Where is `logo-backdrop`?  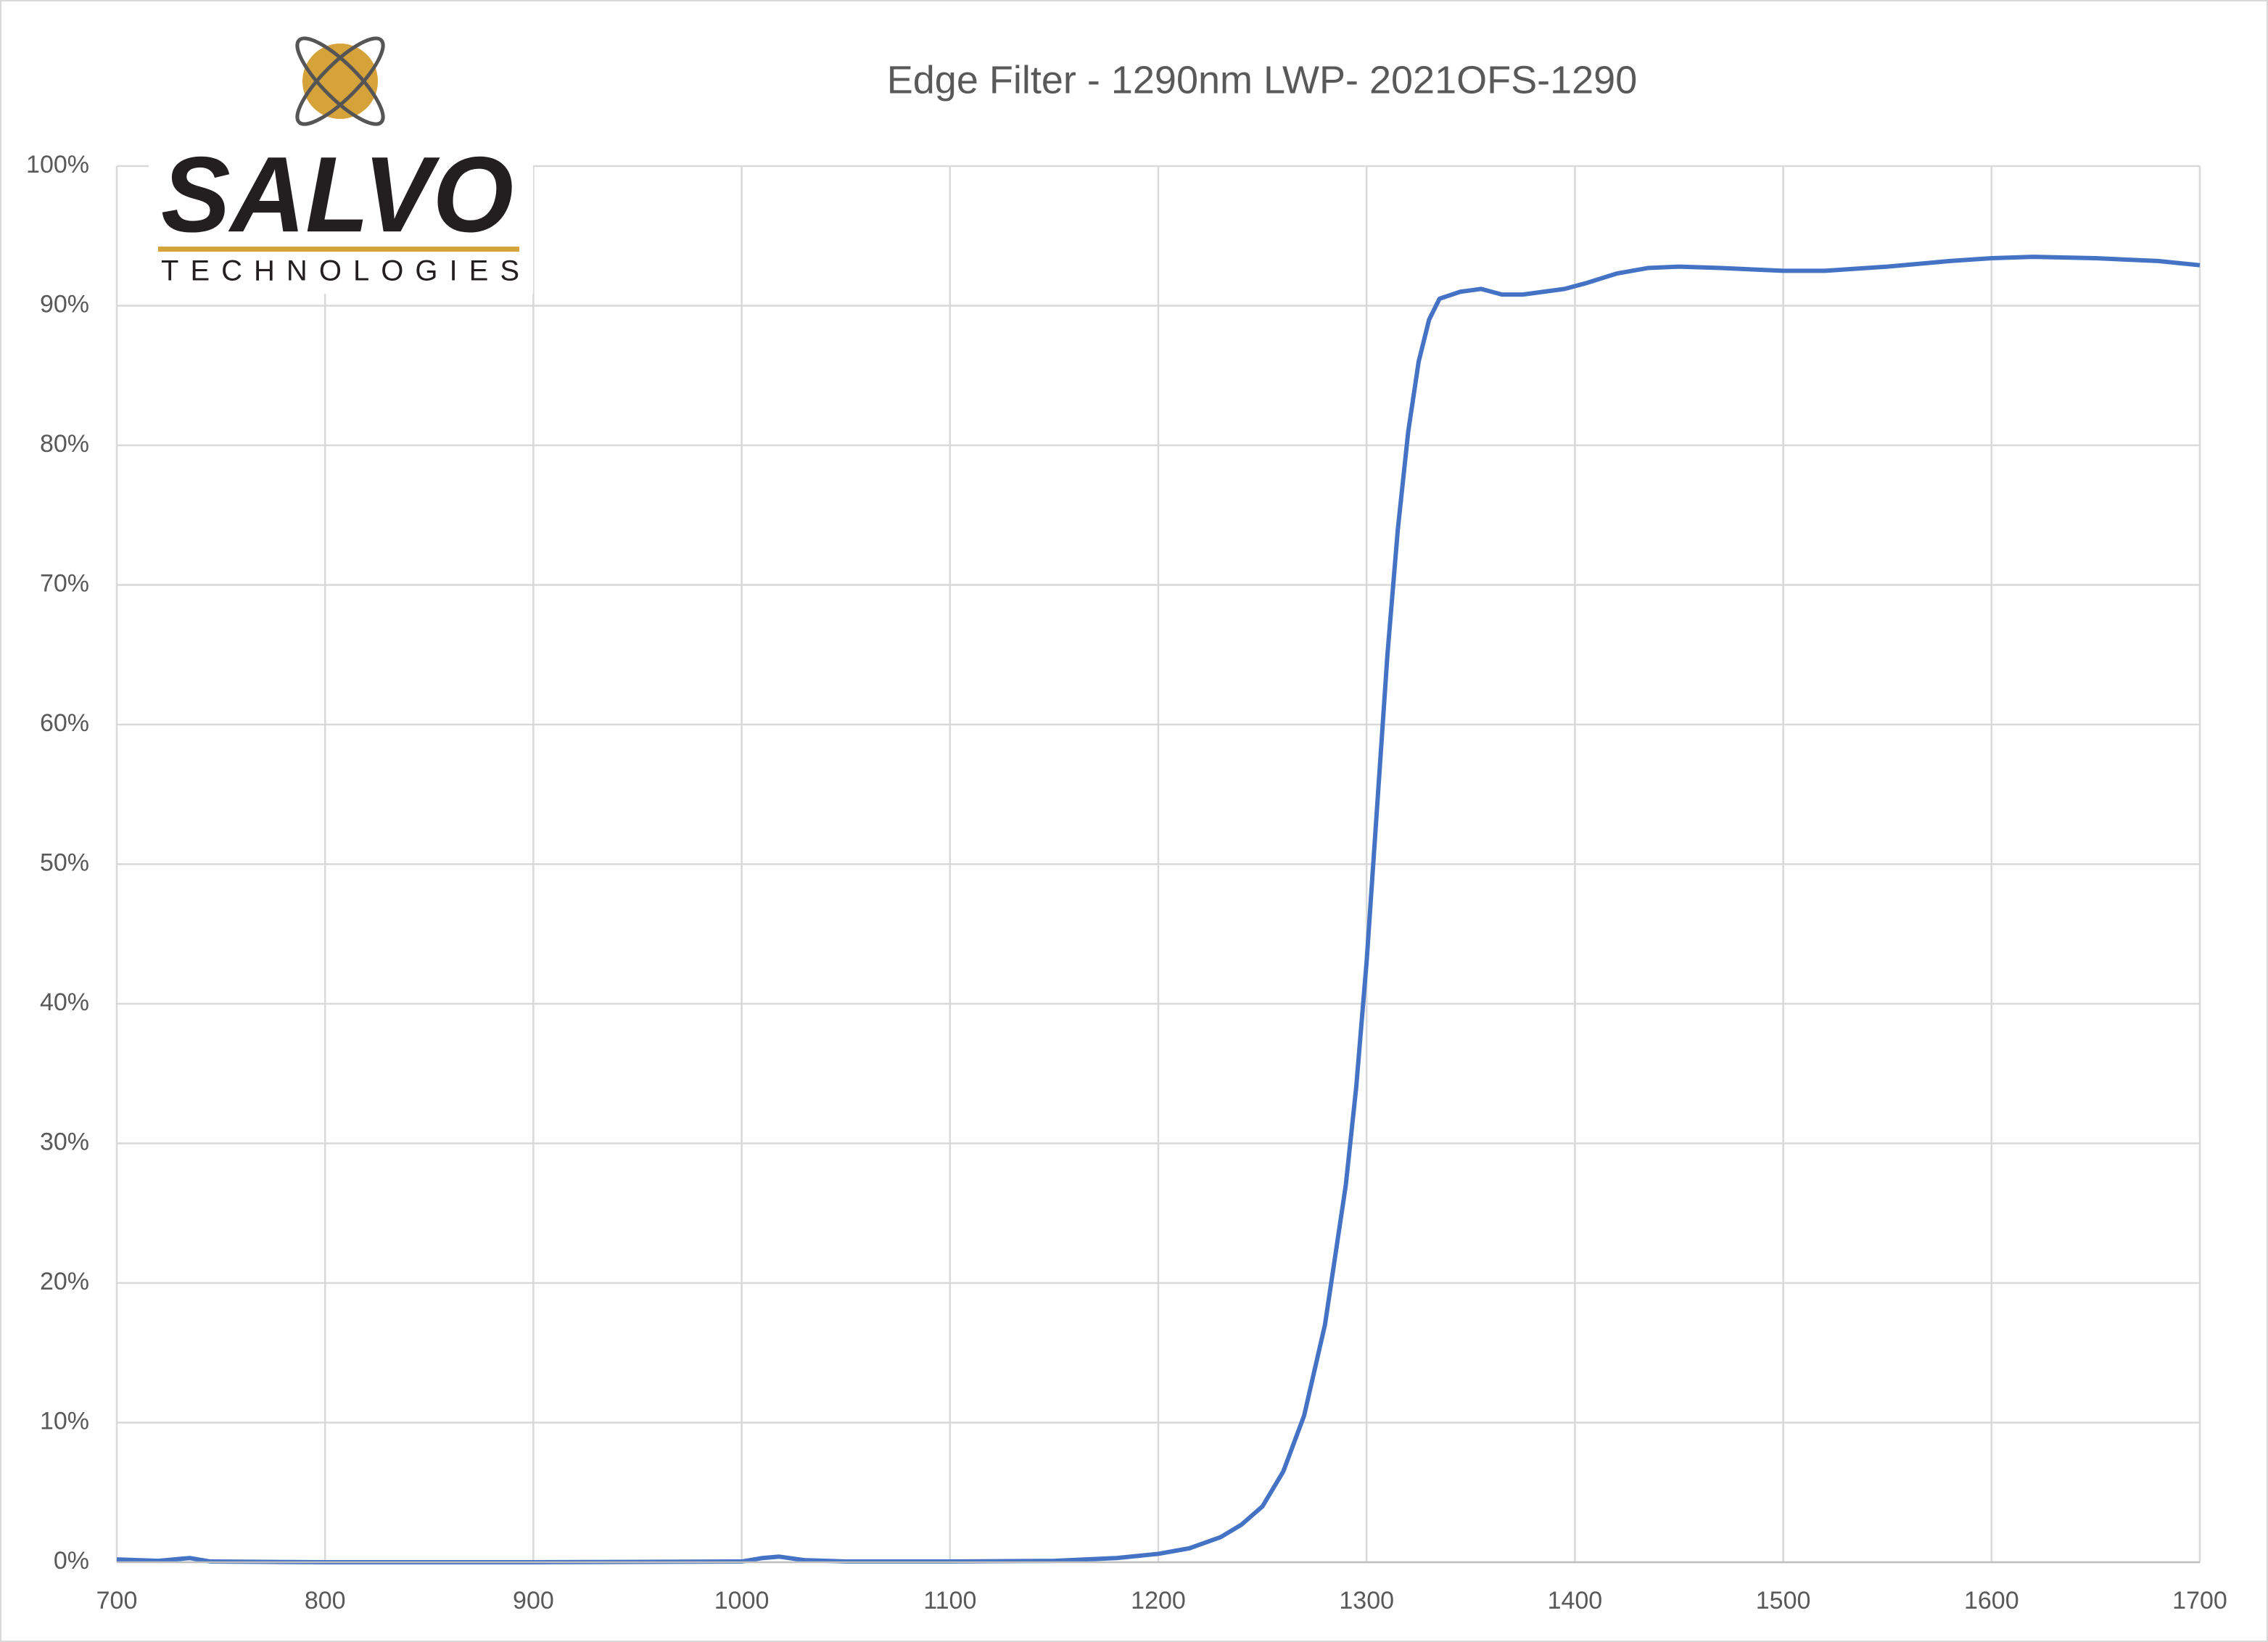 logo-backdrop is located at coordinates (341, 222).